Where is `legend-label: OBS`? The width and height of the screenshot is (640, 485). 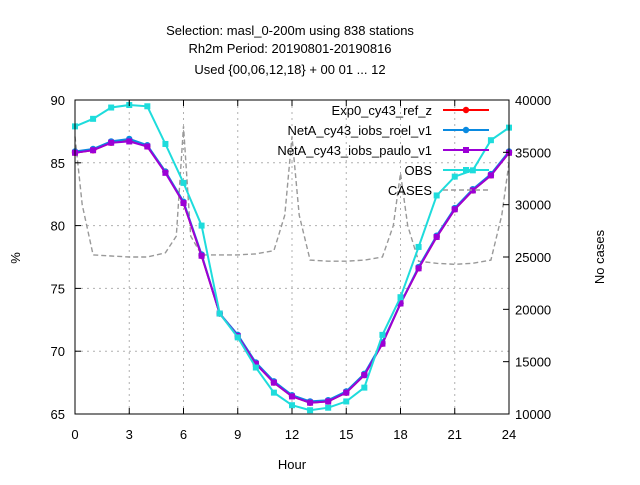
legend-label: OBS is located at coordinates (419, 170).